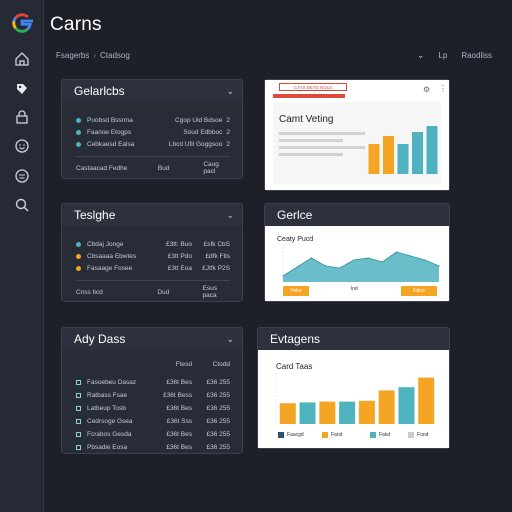  Describe the element at coordinates (295, 239) in the screenshot. I see `card-subtitle: Ceaty Pucd` at that location.